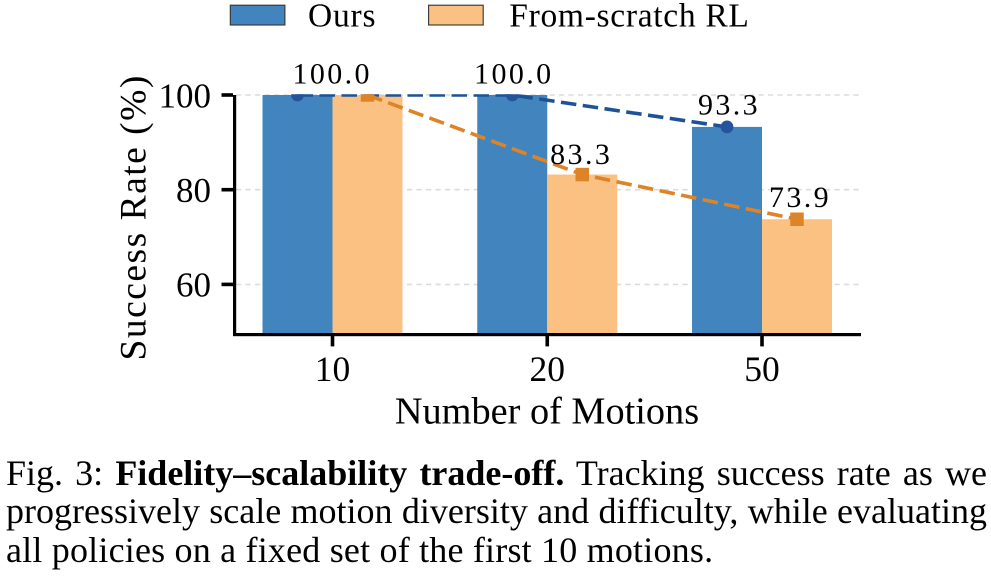 The image size is (991, 579). I want to click on svg-text: 80, so click(193, 190).